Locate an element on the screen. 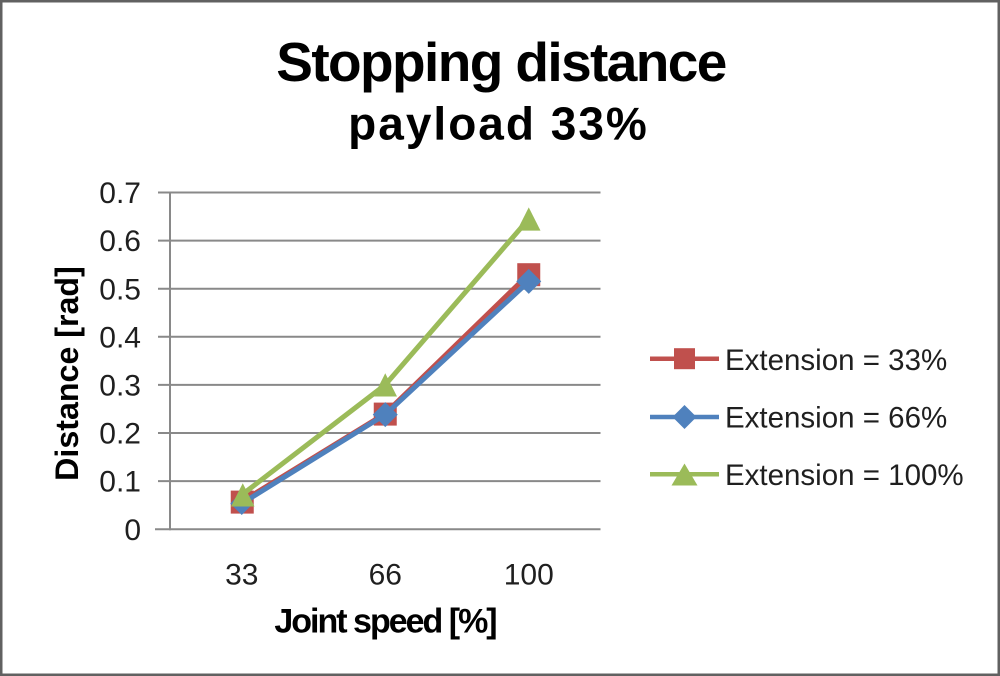 The height and width of the screenshot is (676, 1000). svg-text: 0.1 is located at coordinates (120, 482).